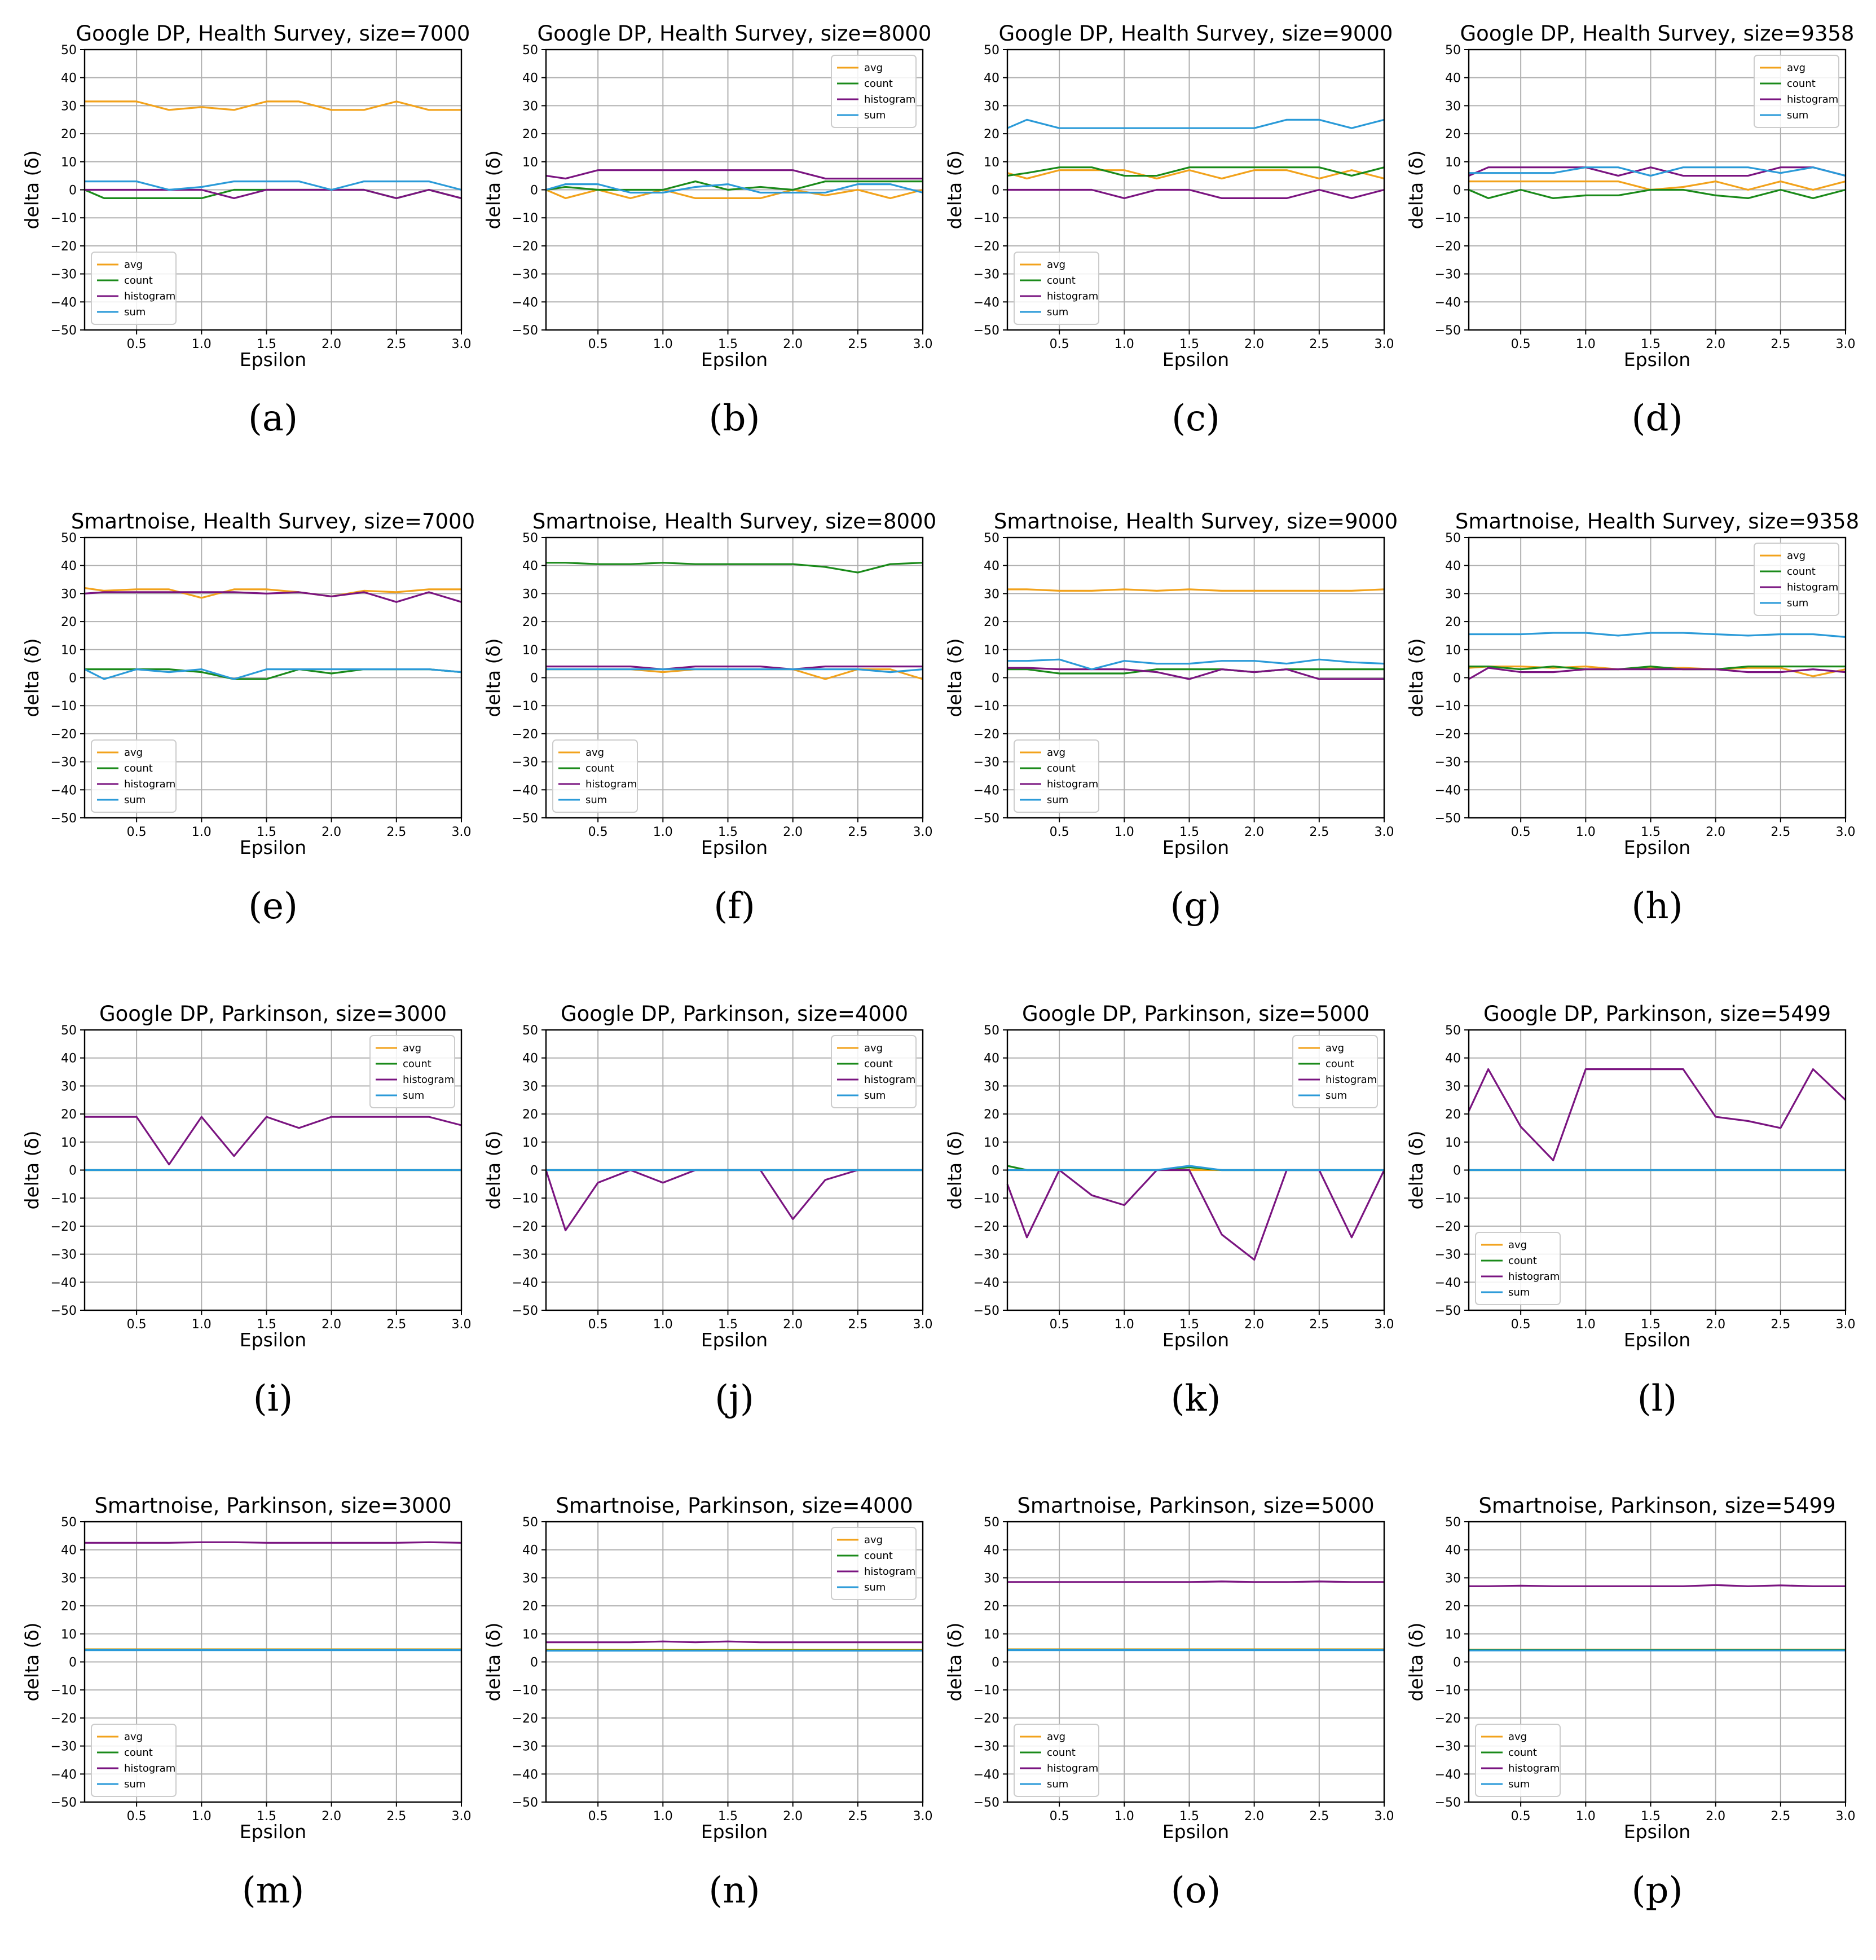 The height and width of the screenshot is (1960, 1876). What do you see at coordinates (64, 275) in the screenshot?
I see `y-tick-label: −30` at bounding box center [64, 275].